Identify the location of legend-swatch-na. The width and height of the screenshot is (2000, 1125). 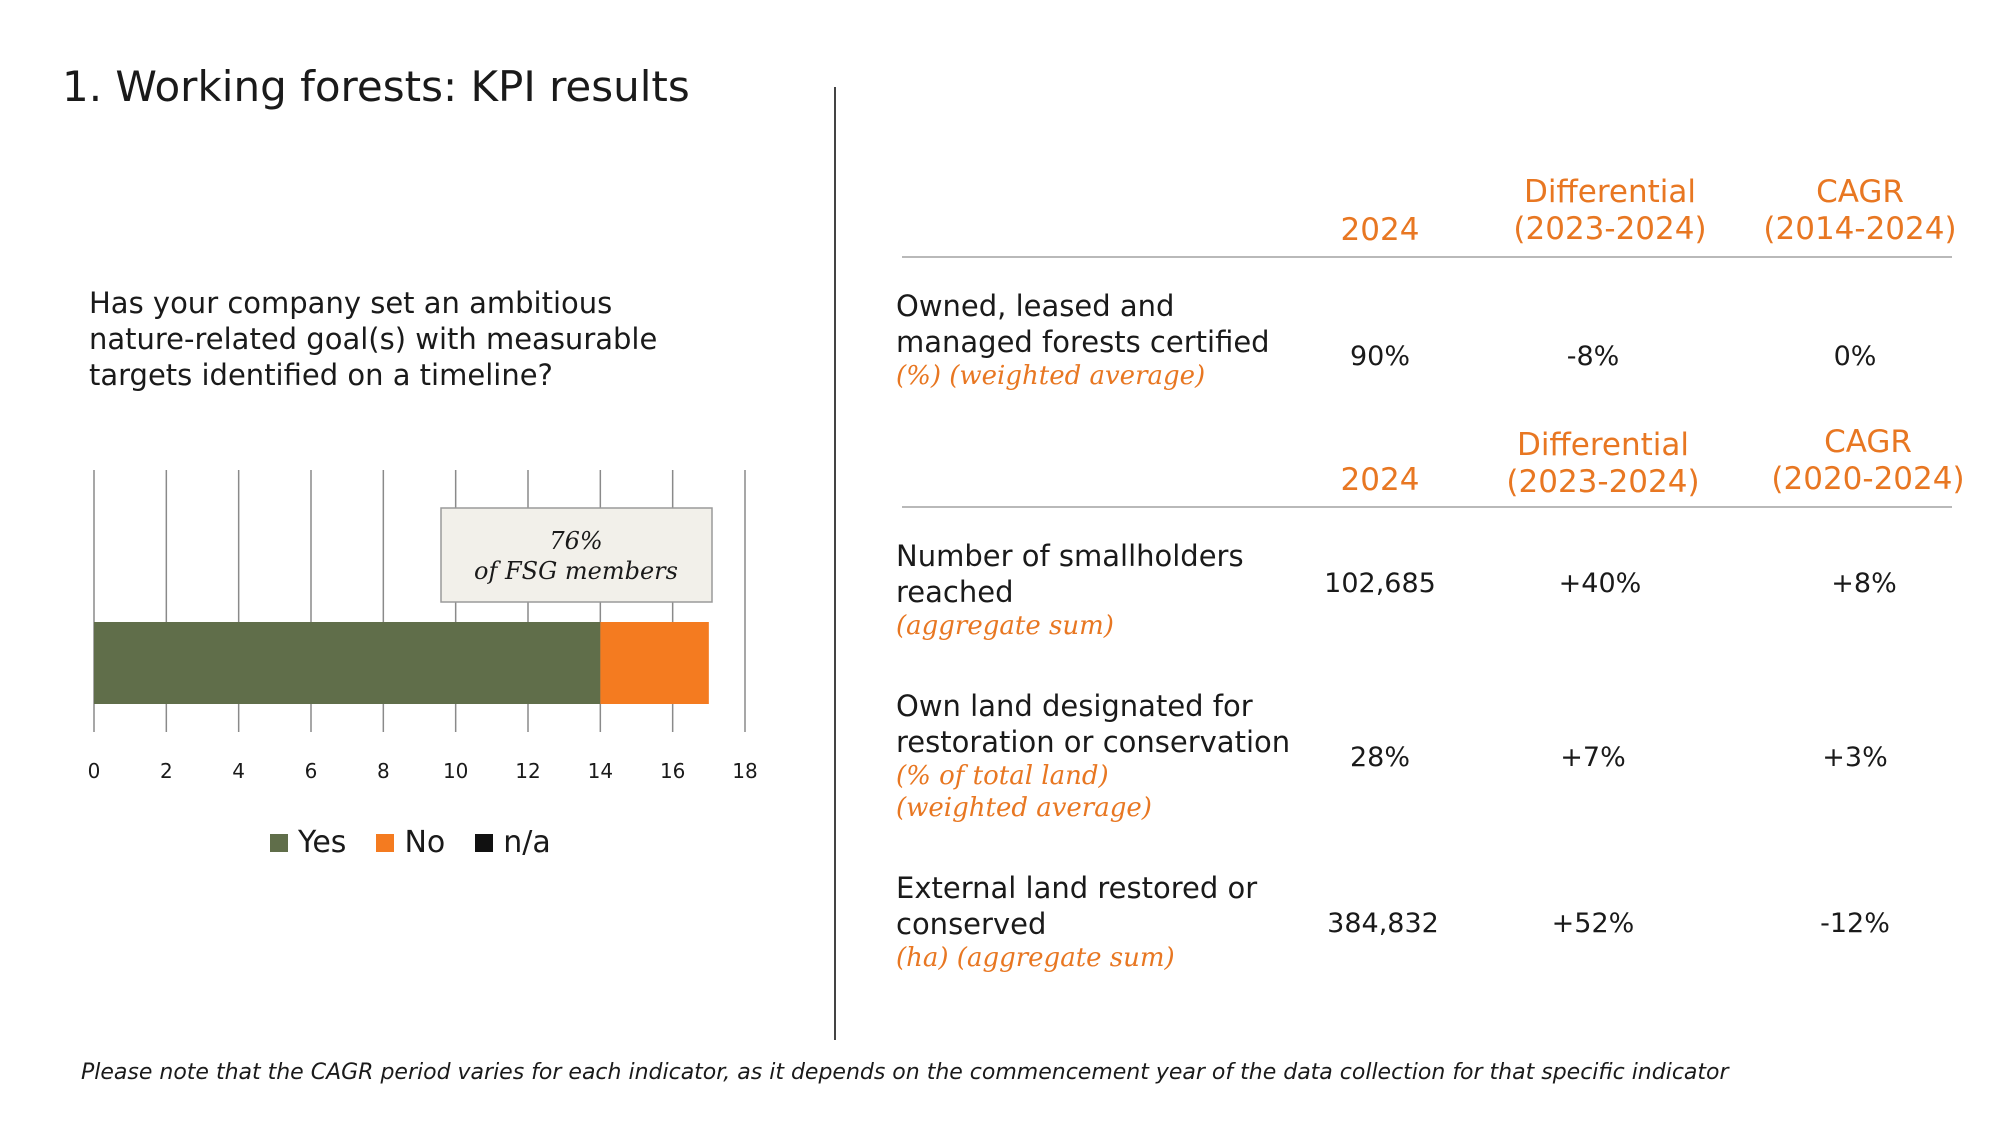
(484, 842).